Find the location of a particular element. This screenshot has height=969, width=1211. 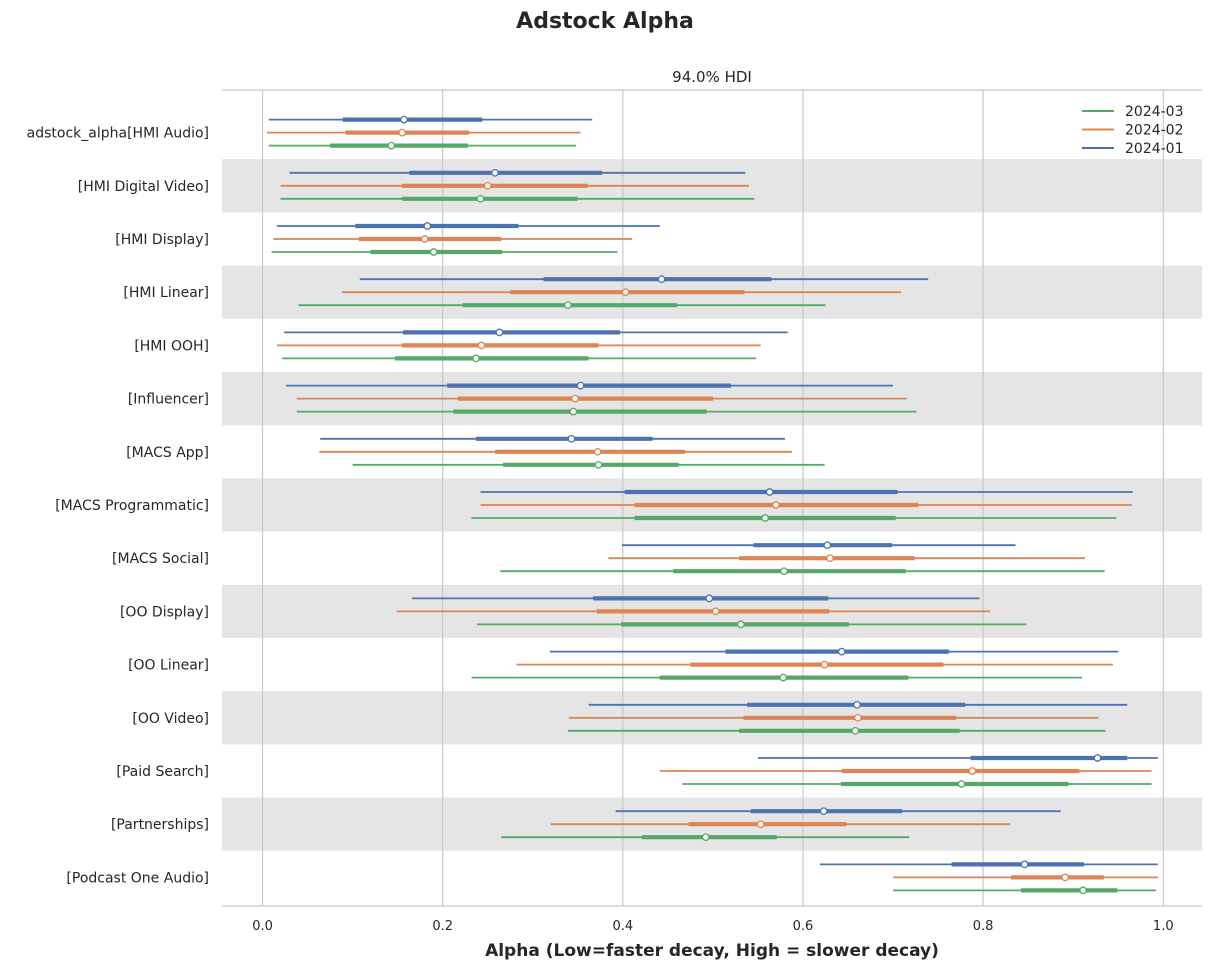

legend: 2024-03 2024-02 2024-01 is located at coordinates (1133, 130).